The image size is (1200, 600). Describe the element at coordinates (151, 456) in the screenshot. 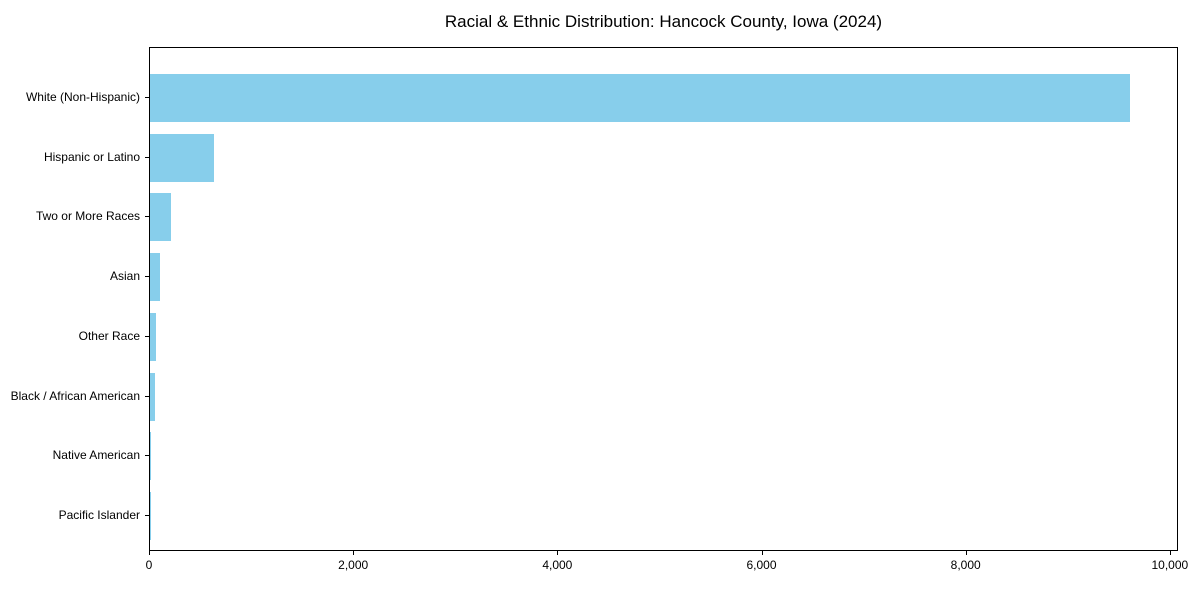

I see `bar-native-american` at that location.